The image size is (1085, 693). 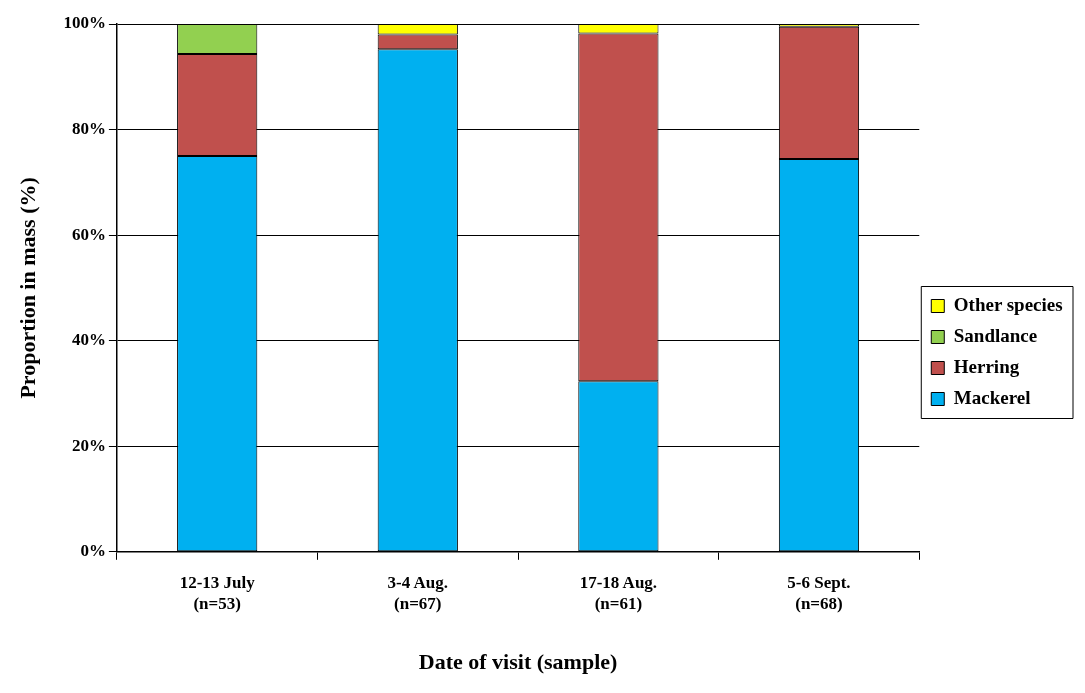 What do you see at coordinates (88, 340) in the screenshot?
I see `y-tick-label: 40%` at bounding box center [88, 340].